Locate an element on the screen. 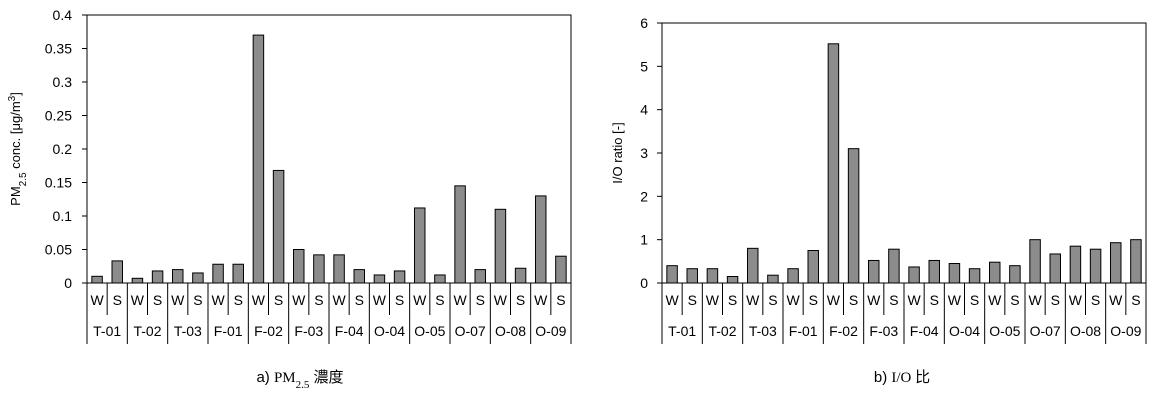 This screenshot has height=396, width=1159. caption-prefix: a) is located at coordinates (265, 377).